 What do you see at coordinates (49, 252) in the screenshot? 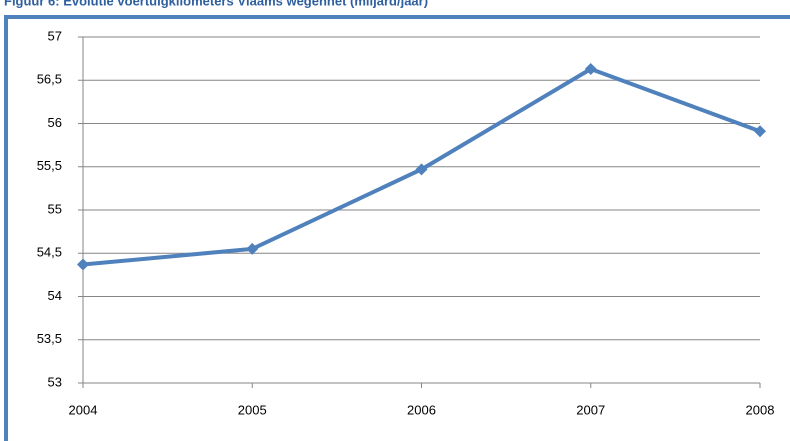
I see `y-tick-label: 54,5` at bounding box center [49, 252].